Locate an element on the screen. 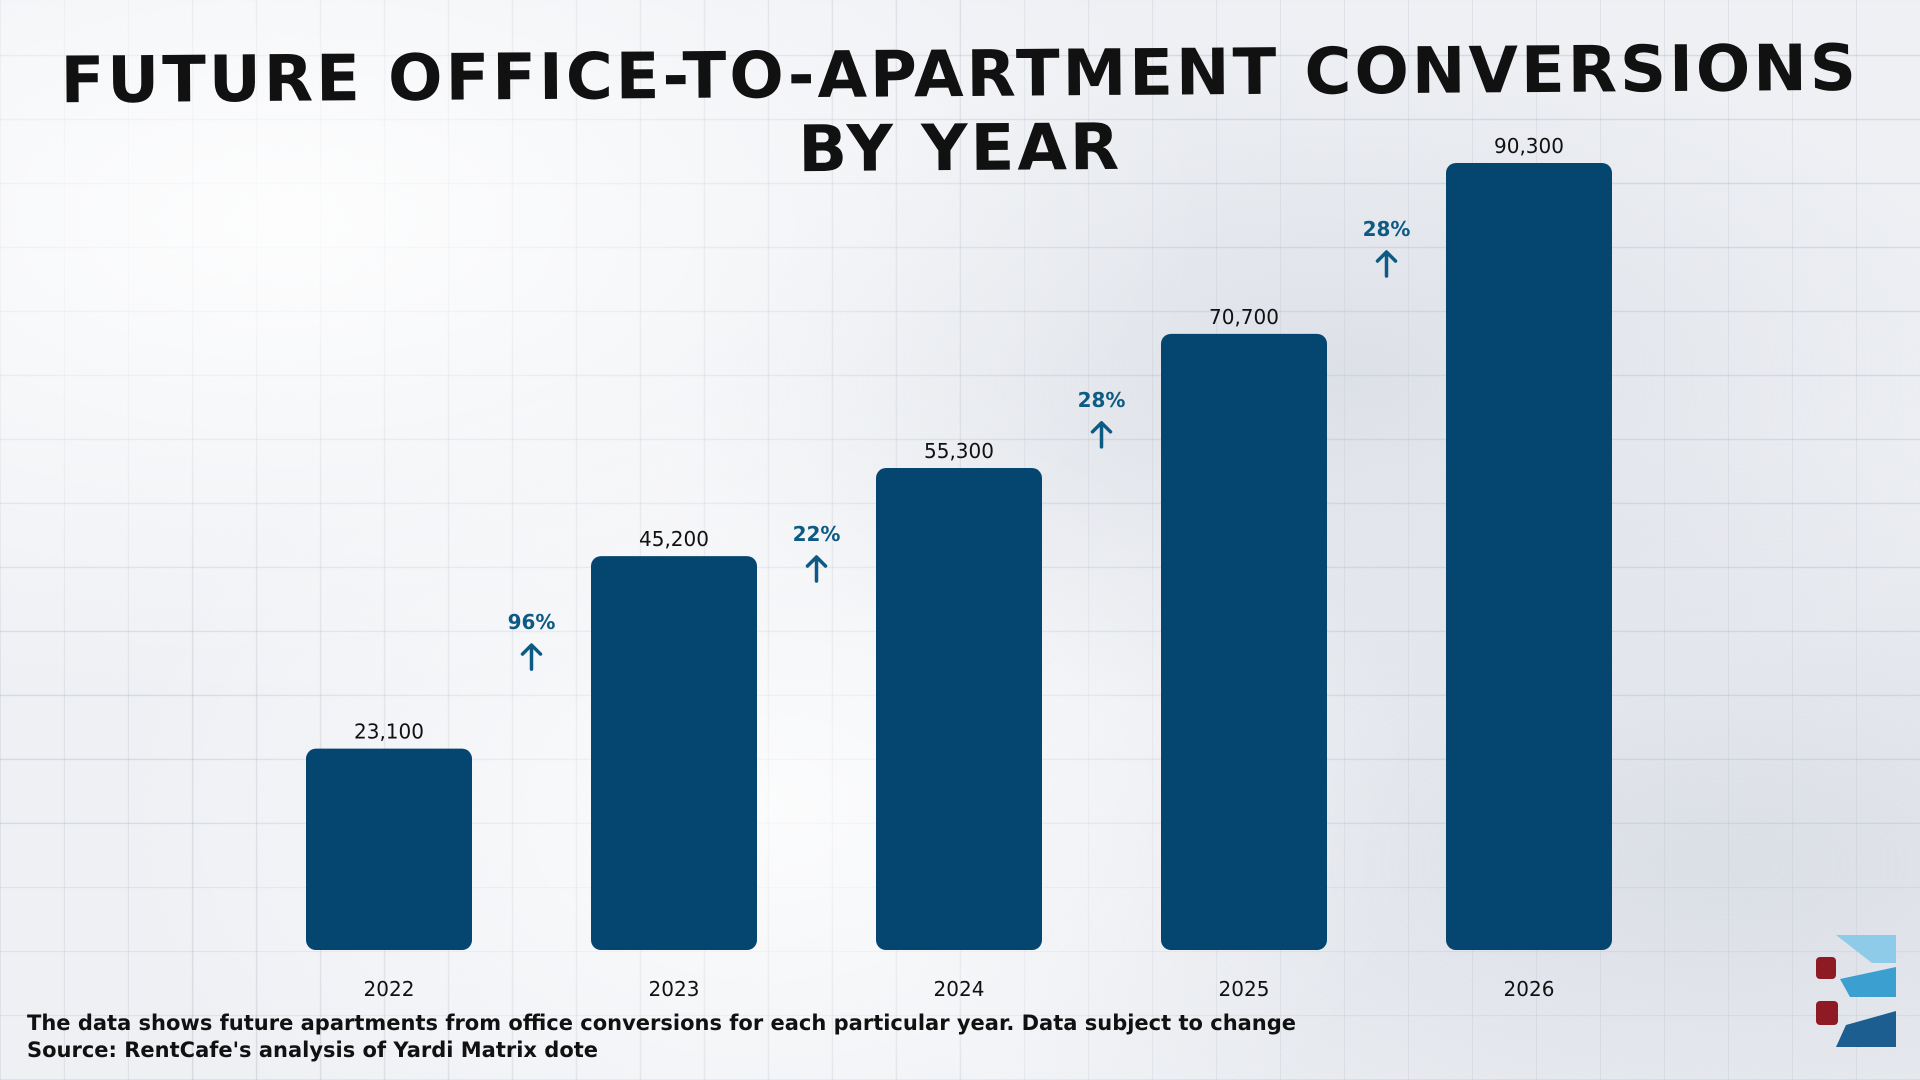  bar-2024 is located at coordinates (959, 709).